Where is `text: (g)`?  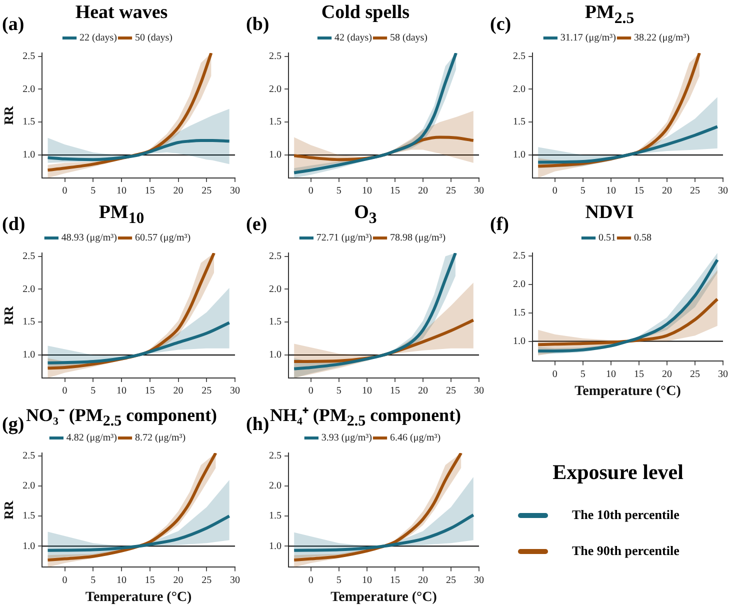 text: (g) is located at coordinates (13, 425).